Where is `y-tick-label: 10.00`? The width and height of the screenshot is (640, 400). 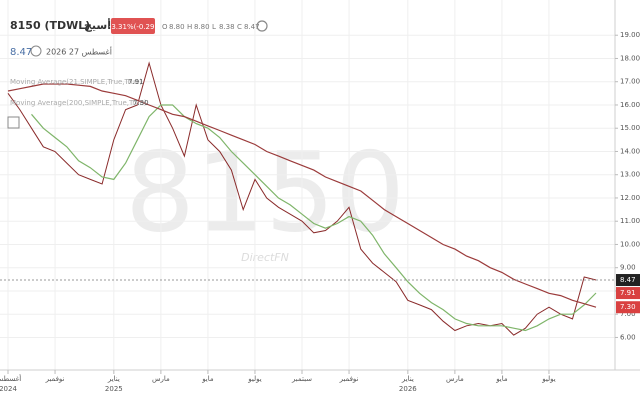
y-tick-label: 10.00 is located at coordinates (630, 244).